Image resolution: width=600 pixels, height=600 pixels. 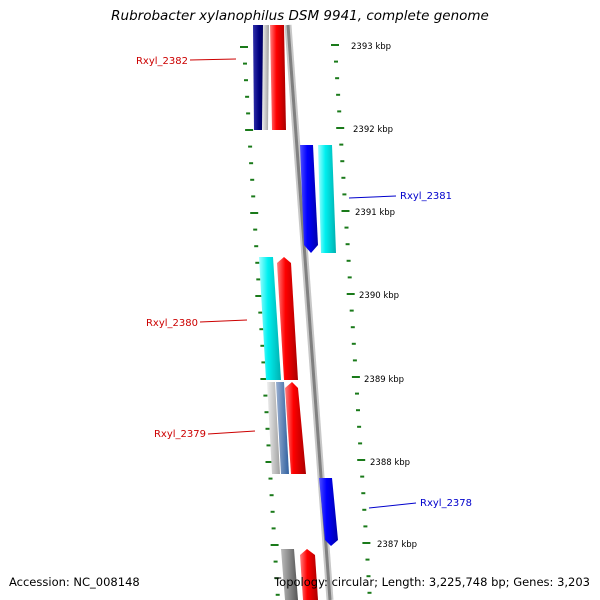 I want to click on gene-feature-gray-bottom, so click(x=289, y=574).